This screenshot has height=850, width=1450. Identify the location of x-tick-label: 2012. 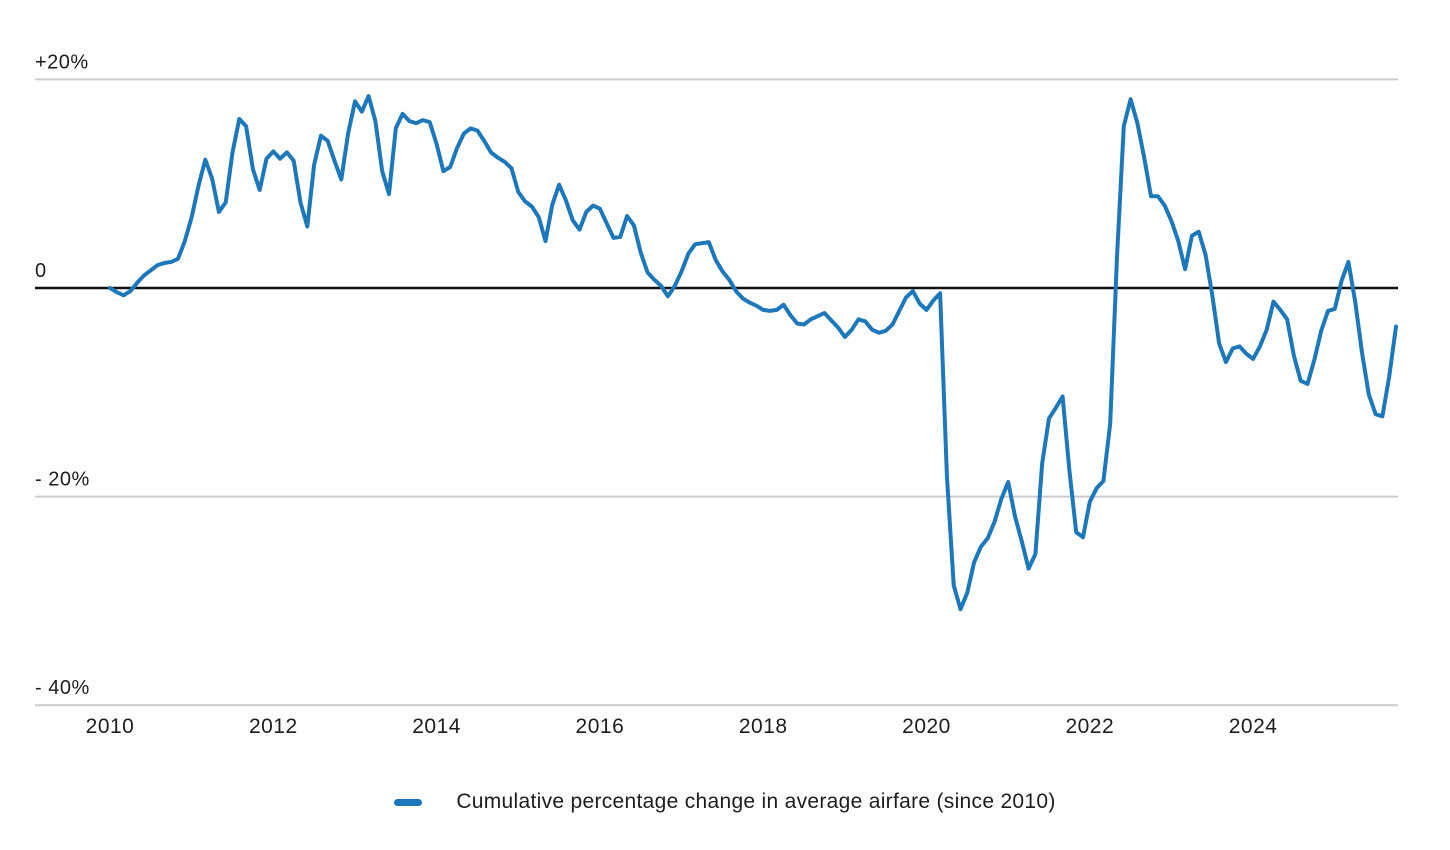
(273, 726).